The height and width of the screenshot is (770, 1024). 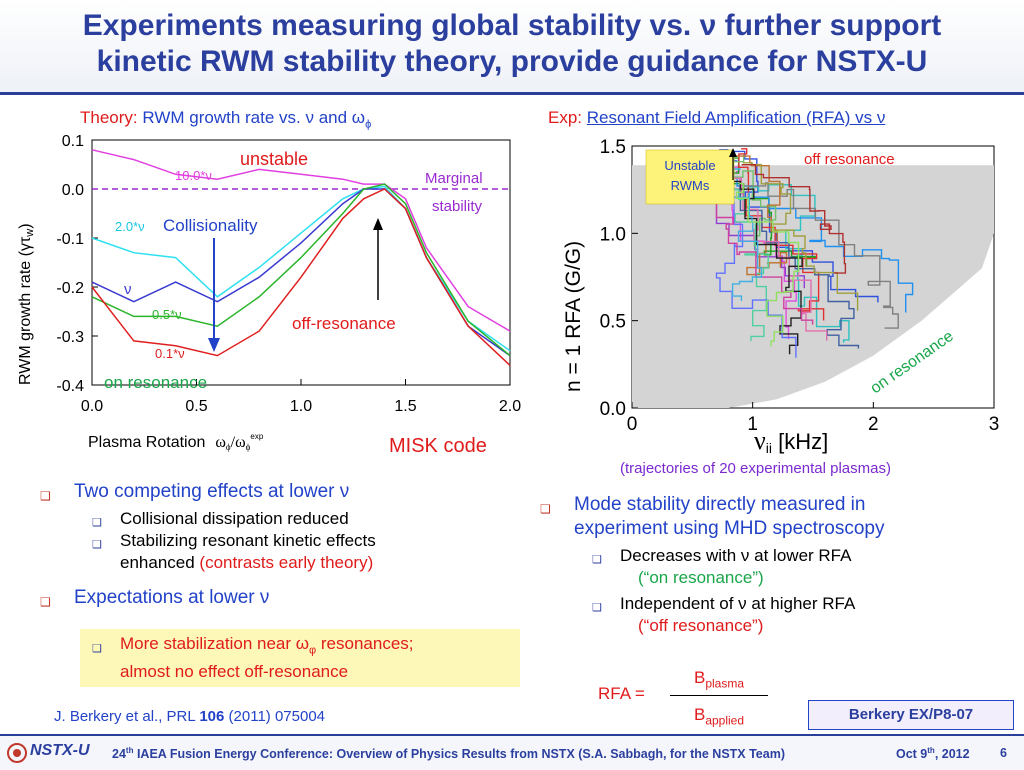 What do you see at coordinates (254, 117) in the screenshot?
I see `theory-caption-text: RWM growth rate vs. ν and ω` at bounding box center [254, 117].